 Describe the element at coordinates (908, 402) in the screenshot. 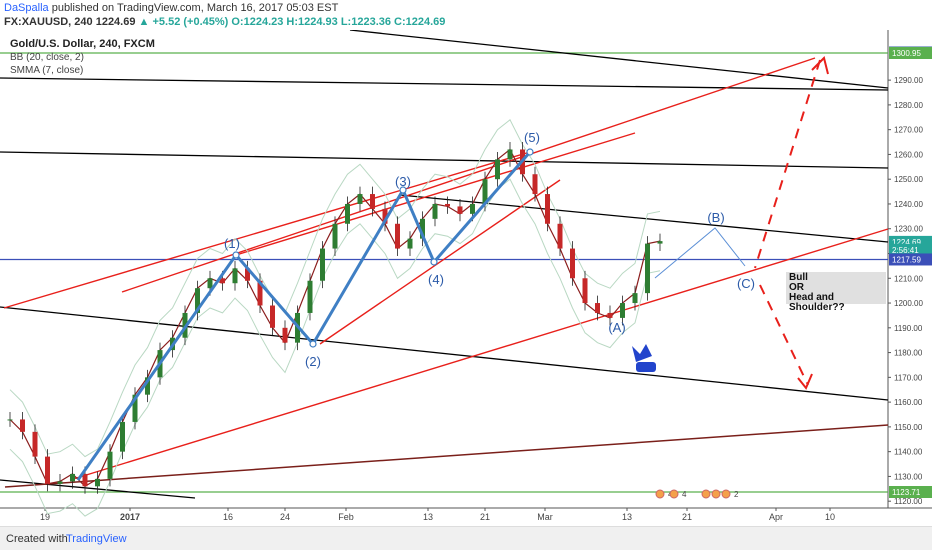

I see `y-tick-label: 1160.00` at that location.